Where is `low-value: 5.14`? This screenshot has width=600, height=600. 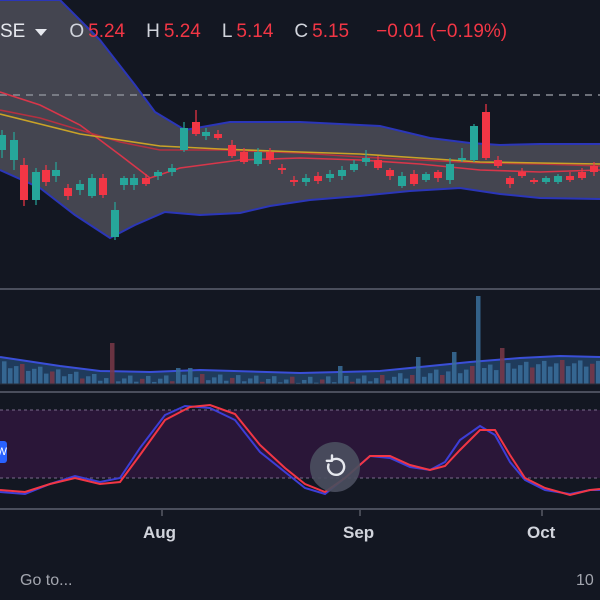
low-value: 5.14 is located at coordinates (255, 31).